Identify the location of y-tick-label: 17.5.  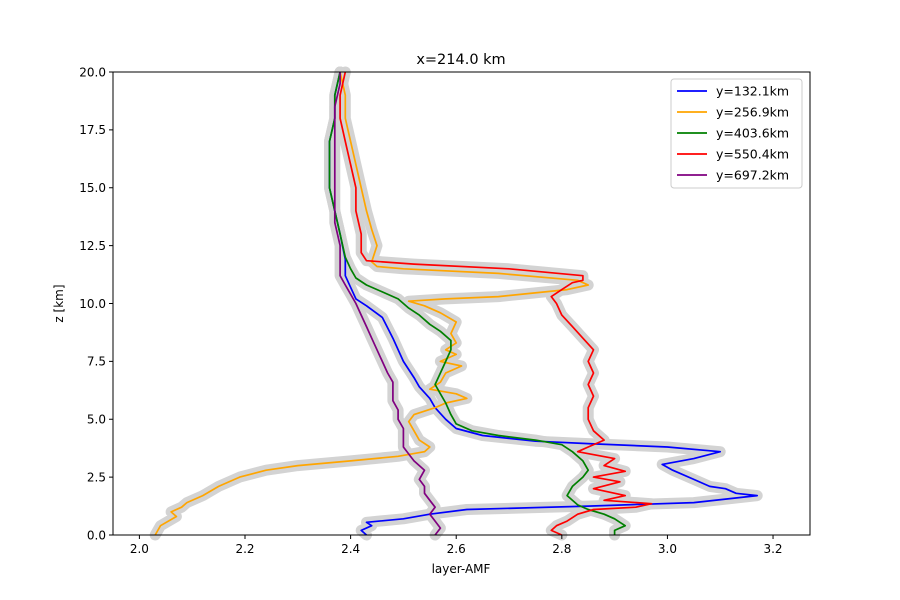
(92, 130).